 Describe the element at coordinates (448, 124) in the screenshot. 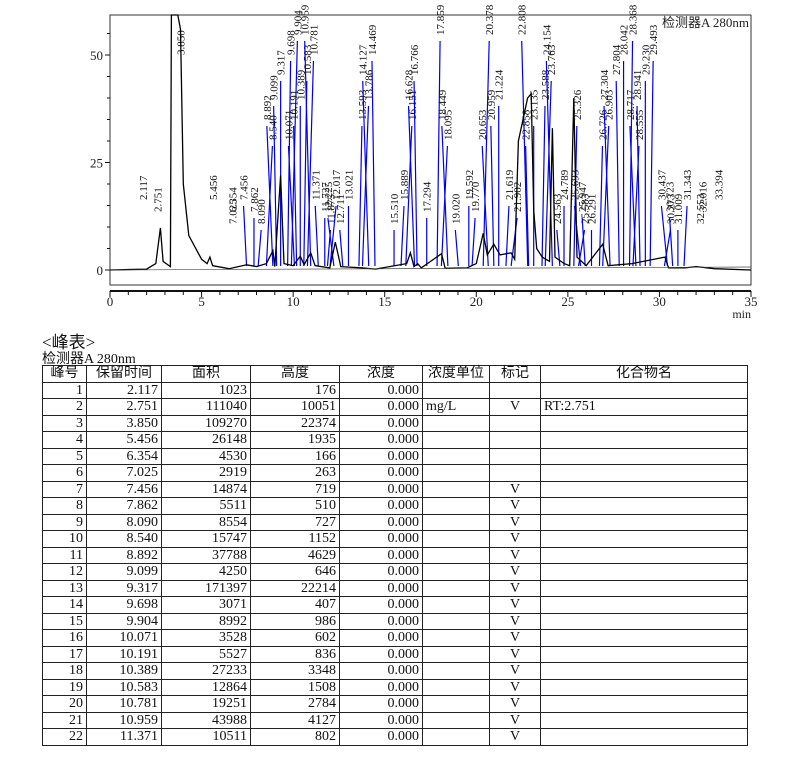

I see `peak-label: 18.095` at that location.